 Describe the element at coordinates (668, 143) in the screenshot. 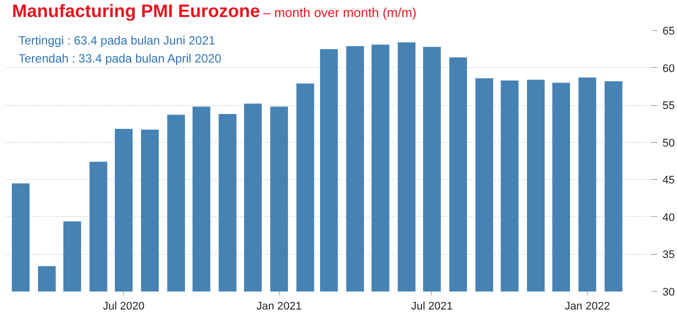

I see `y-tick-label: 50` at that location.